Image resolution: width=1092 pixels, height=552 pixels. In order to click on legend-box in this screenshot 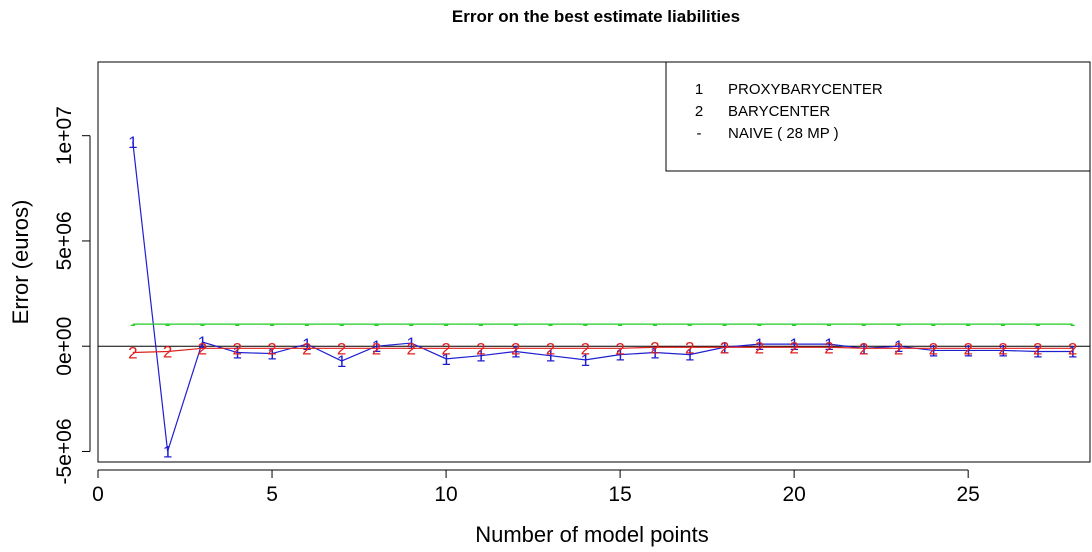, I will do `click(878, 116)`.